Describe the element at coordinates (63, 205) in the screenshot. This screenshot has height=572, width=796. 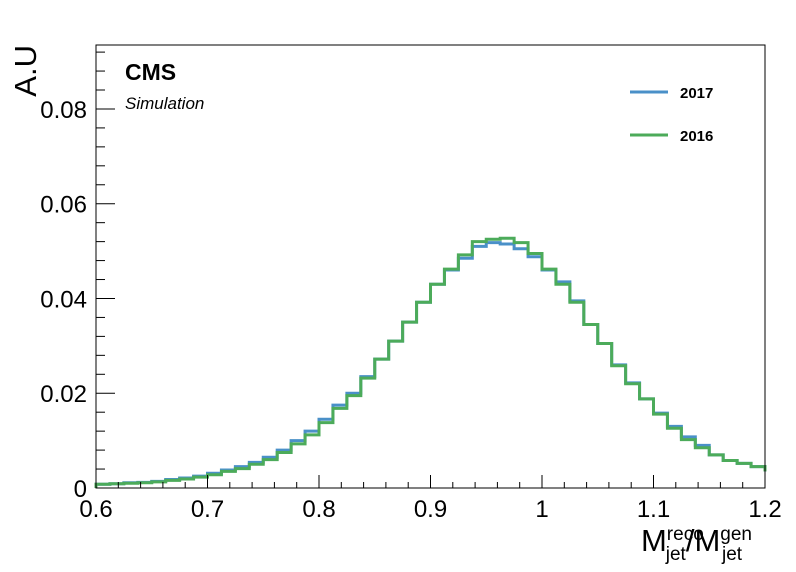
I see `y-tick-label: 0.06` at that location.